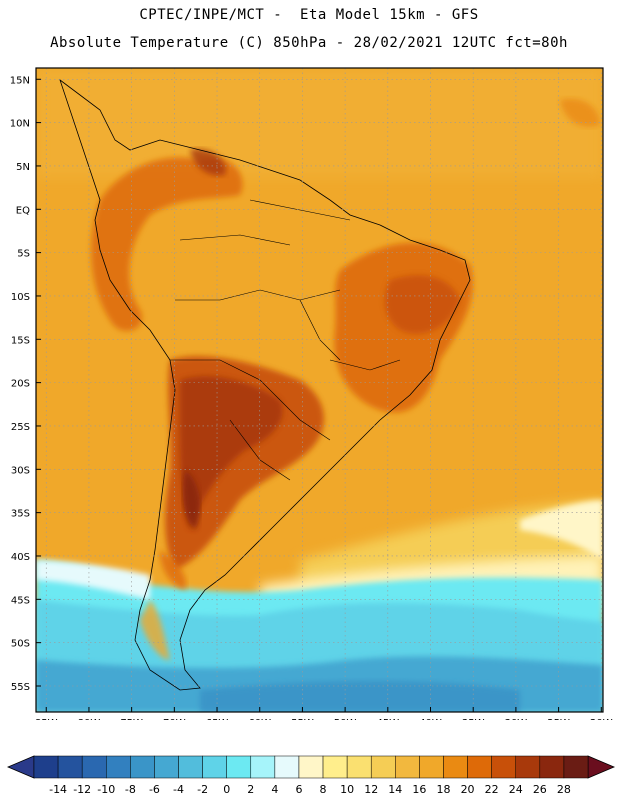 This screenshot has width=618, height=800. Describe the element at coordinates (371, 789) in the screenshot. I see `colorbar-label: 12` at that location.